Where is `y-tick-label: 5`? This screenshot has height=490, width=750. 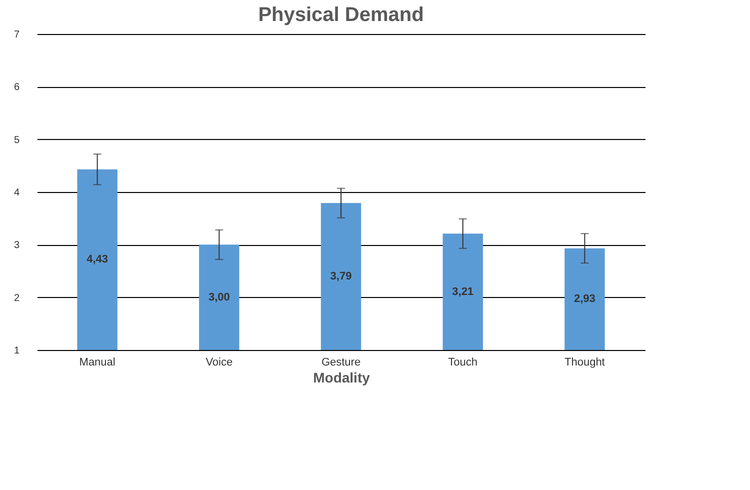 y-tick-label: 5 is located at coordinates (17, 140).